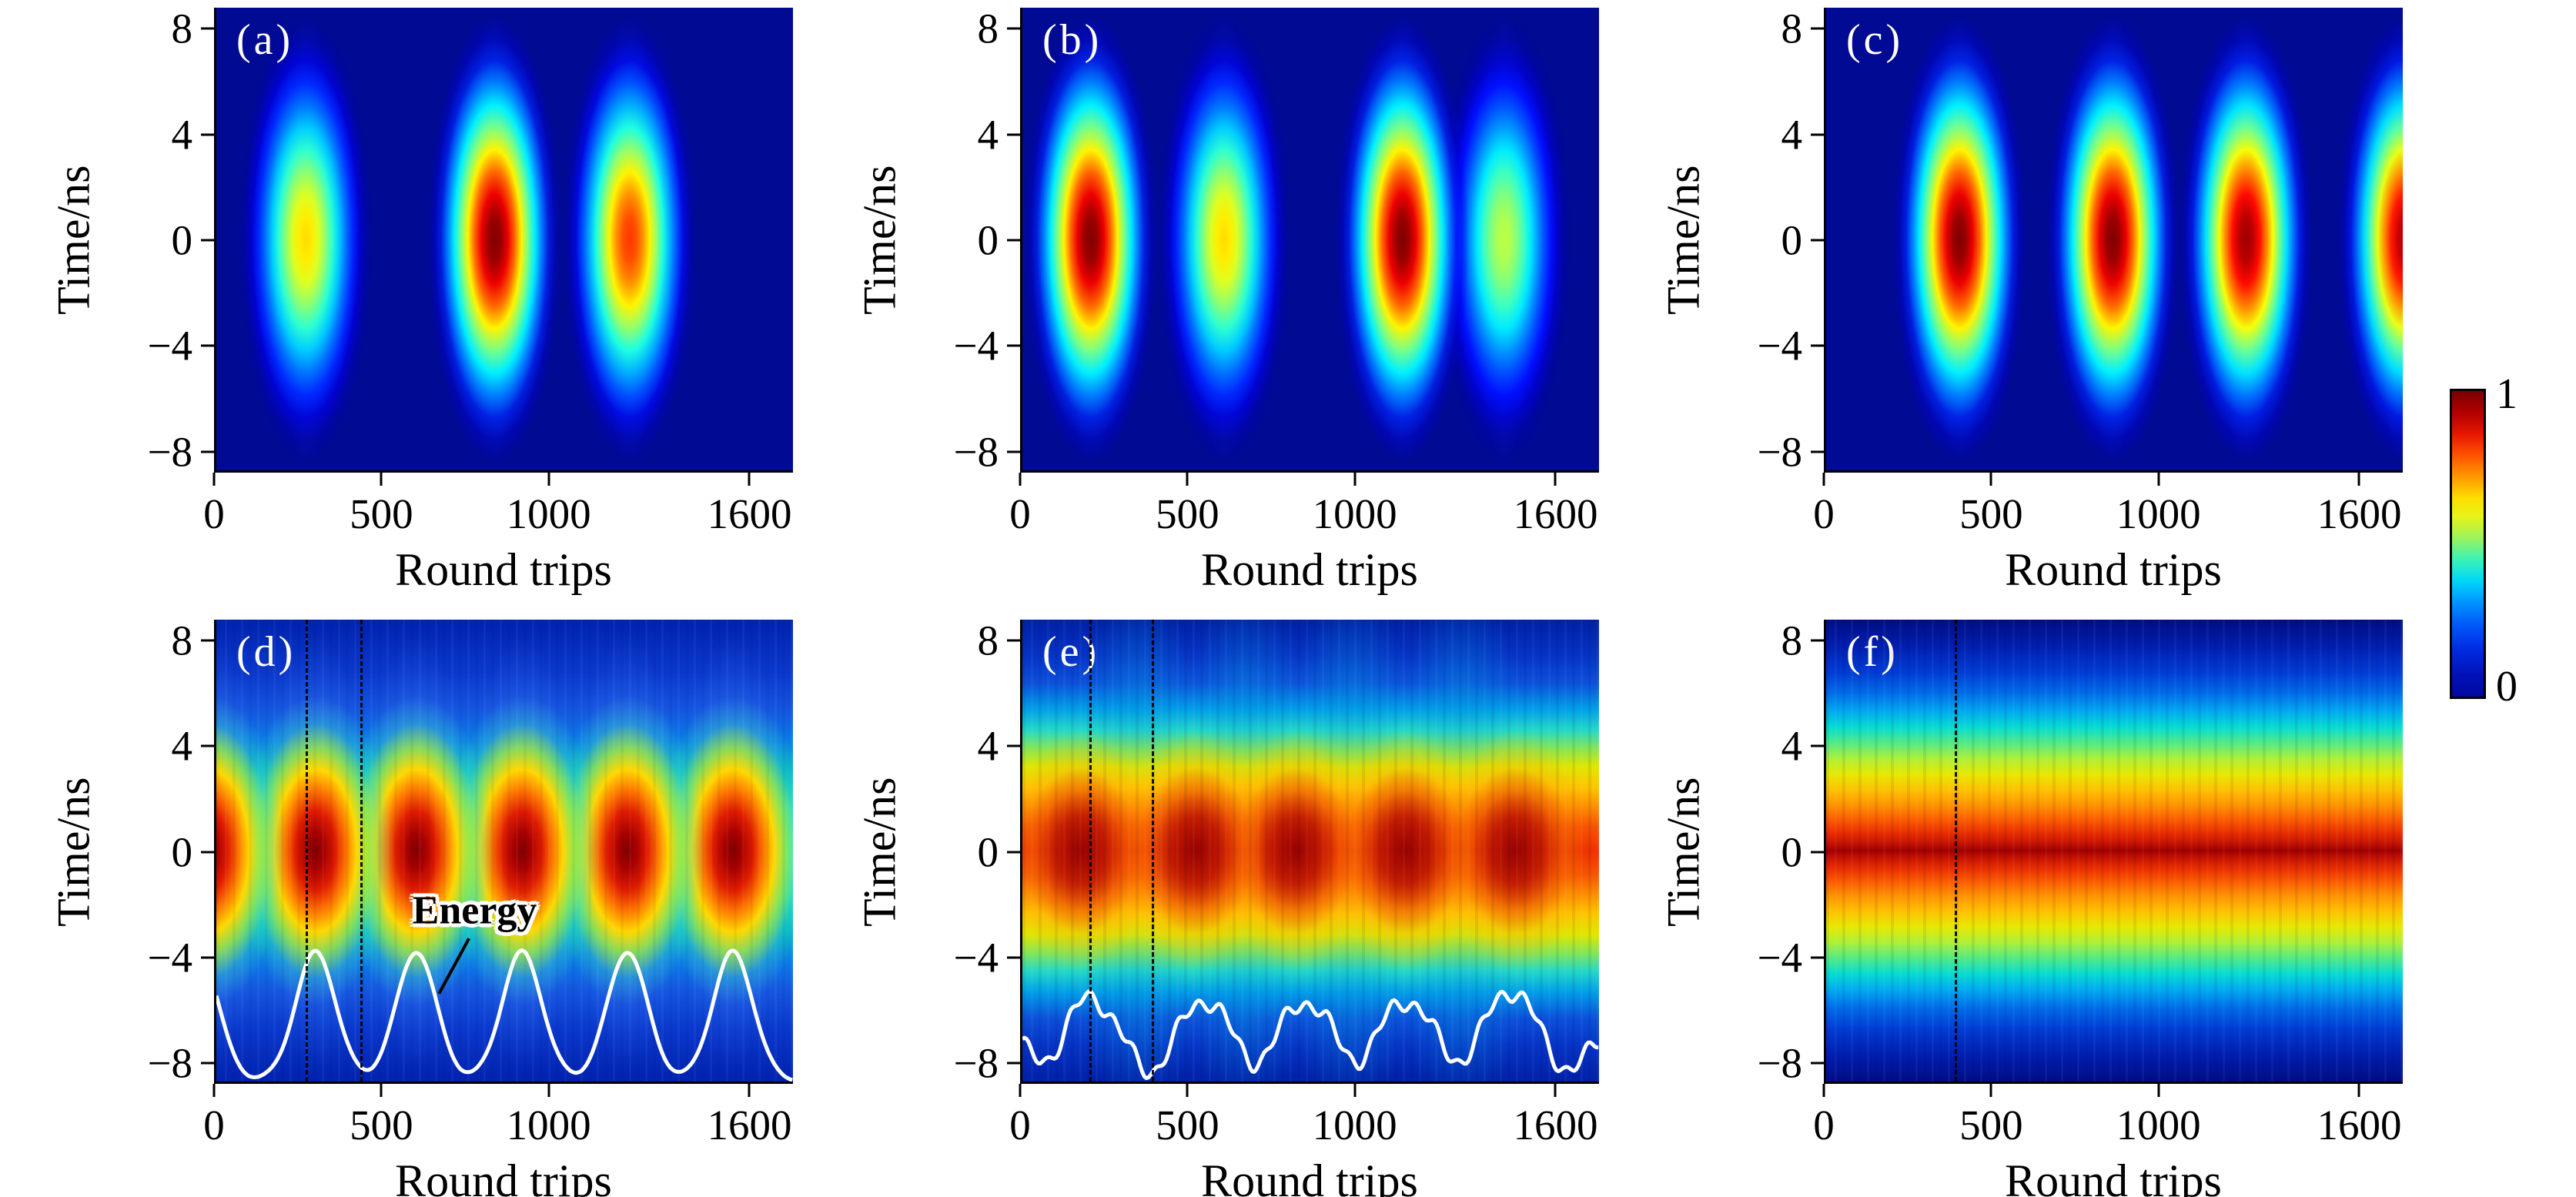 This screenshot has height=1197, width=2576. What do you see at coordinates (1875, 40) in the screenshot?
I see `panel-letter: (c)` at bounding box center [1875, 40].